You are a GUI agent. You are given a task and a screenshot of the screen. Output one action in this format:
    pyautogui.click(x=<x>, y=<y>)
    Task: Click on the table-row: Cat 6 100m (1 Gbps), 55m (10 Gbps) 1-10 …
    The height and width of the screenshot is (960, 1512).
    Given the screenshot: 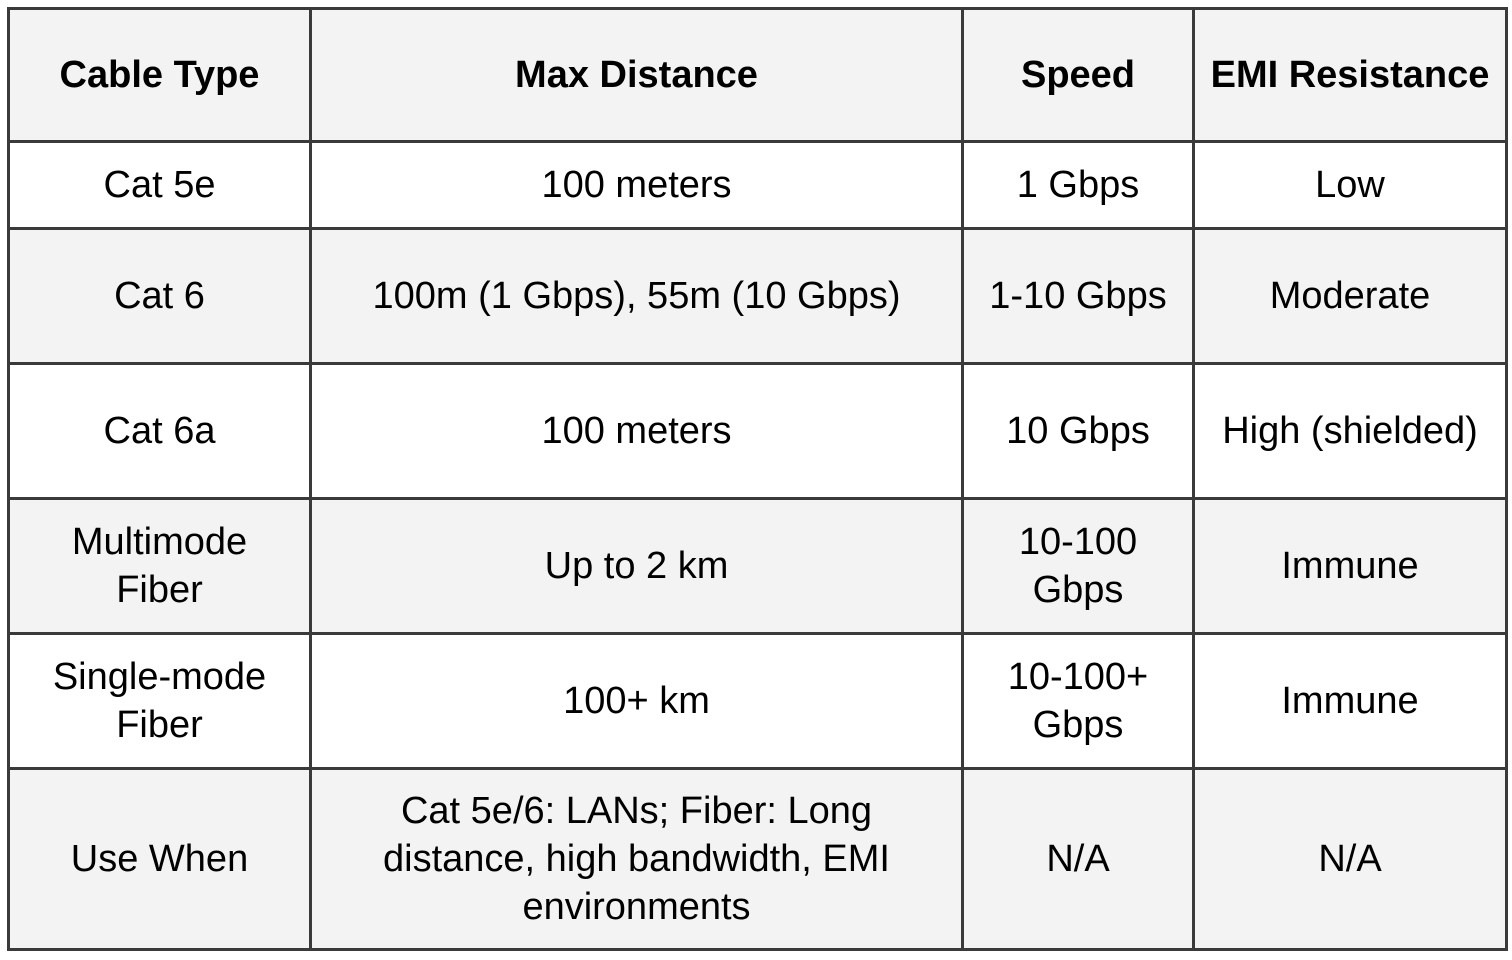 What is the action you would take?
    pyautogui.click(x=757, y=296)
    